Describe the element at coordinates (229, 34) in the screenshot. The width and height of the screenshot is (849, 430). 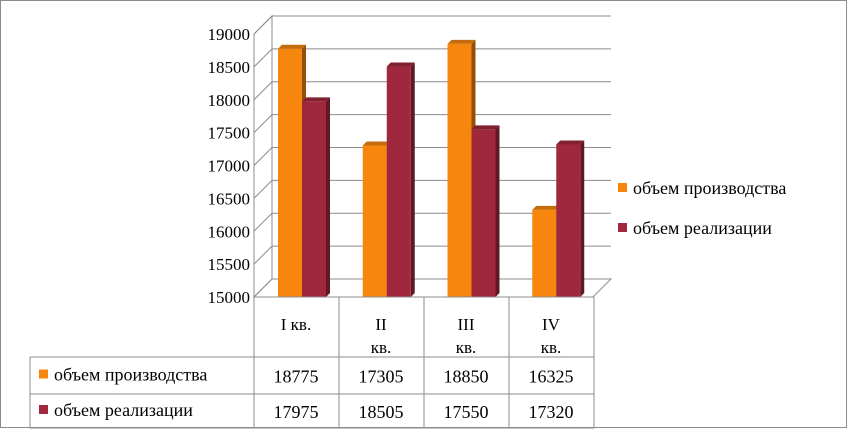
I see `y-tick-label: 19000` at that location.